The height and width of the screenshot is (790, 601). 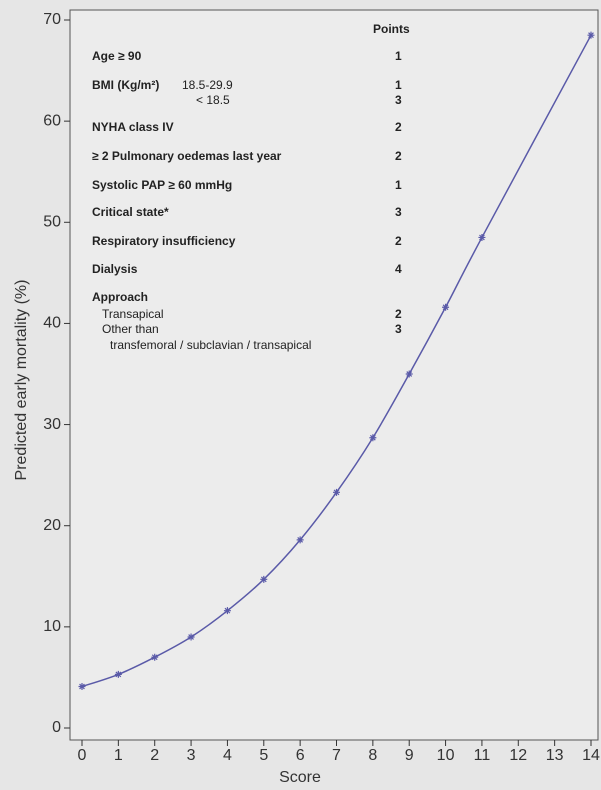 I want to click on table-label: ≥ 2 Pulmonary oedemas last year, so click(x=187, y=156).